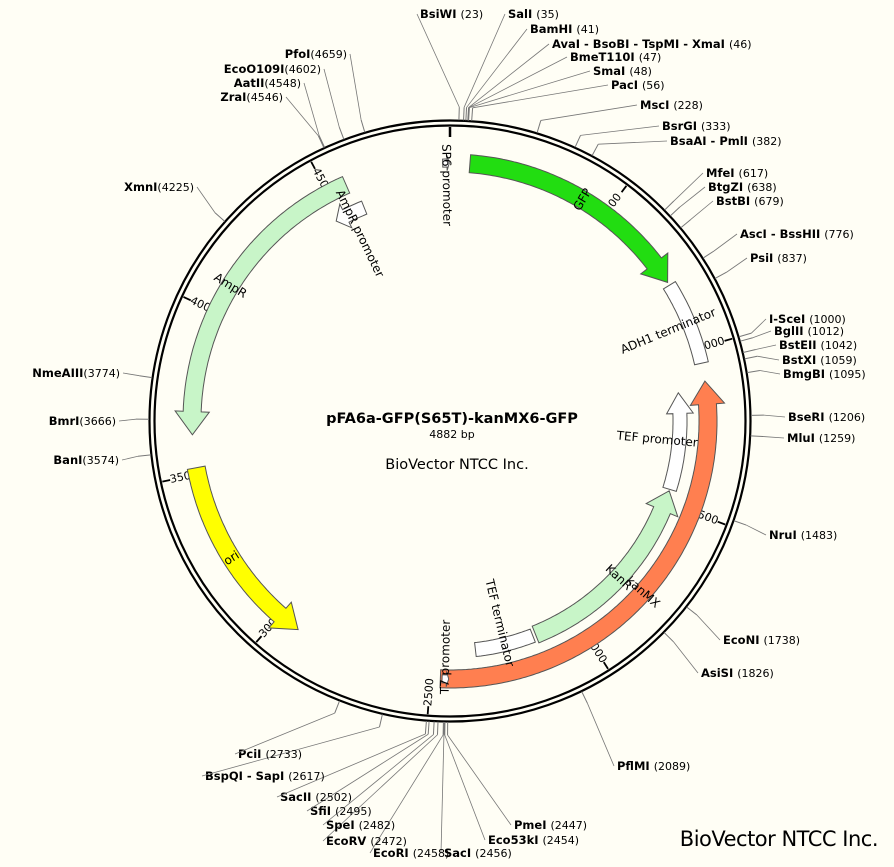  Describe the element at coordinates (826, 417) in the screenshot. I see `site-label: BseRI (1206)` at that location.